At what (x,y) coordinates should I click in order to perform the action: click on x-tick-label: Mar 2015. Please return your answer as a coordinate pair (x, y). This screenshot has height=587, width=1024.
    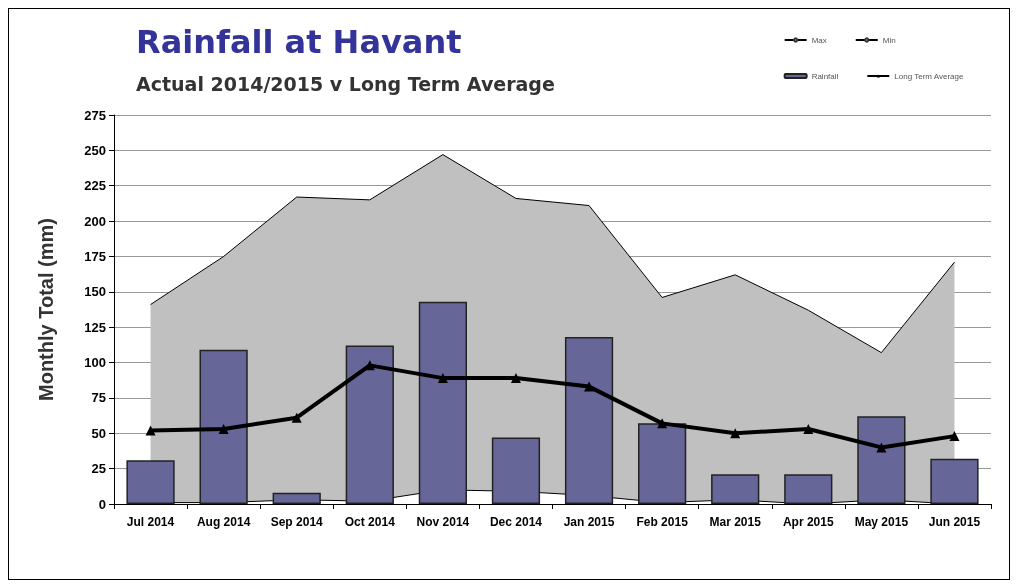
    Looking at the image, I should click on (735, 522).